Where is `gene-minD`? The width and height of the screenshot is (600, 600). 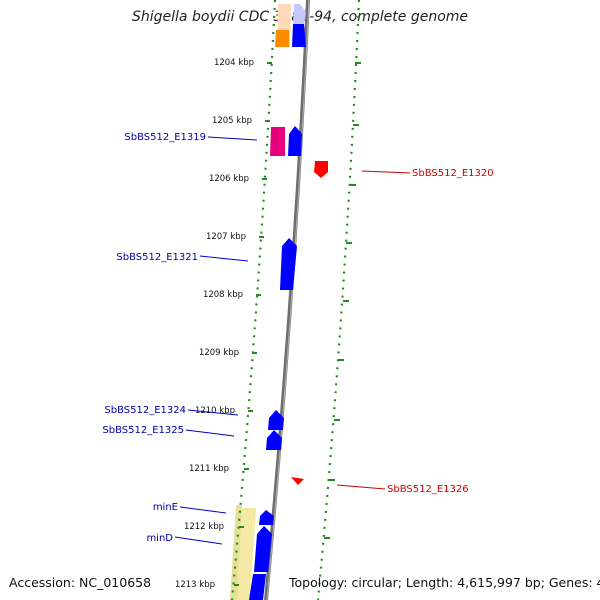
gene-minD is located at coordinates (263, 549).